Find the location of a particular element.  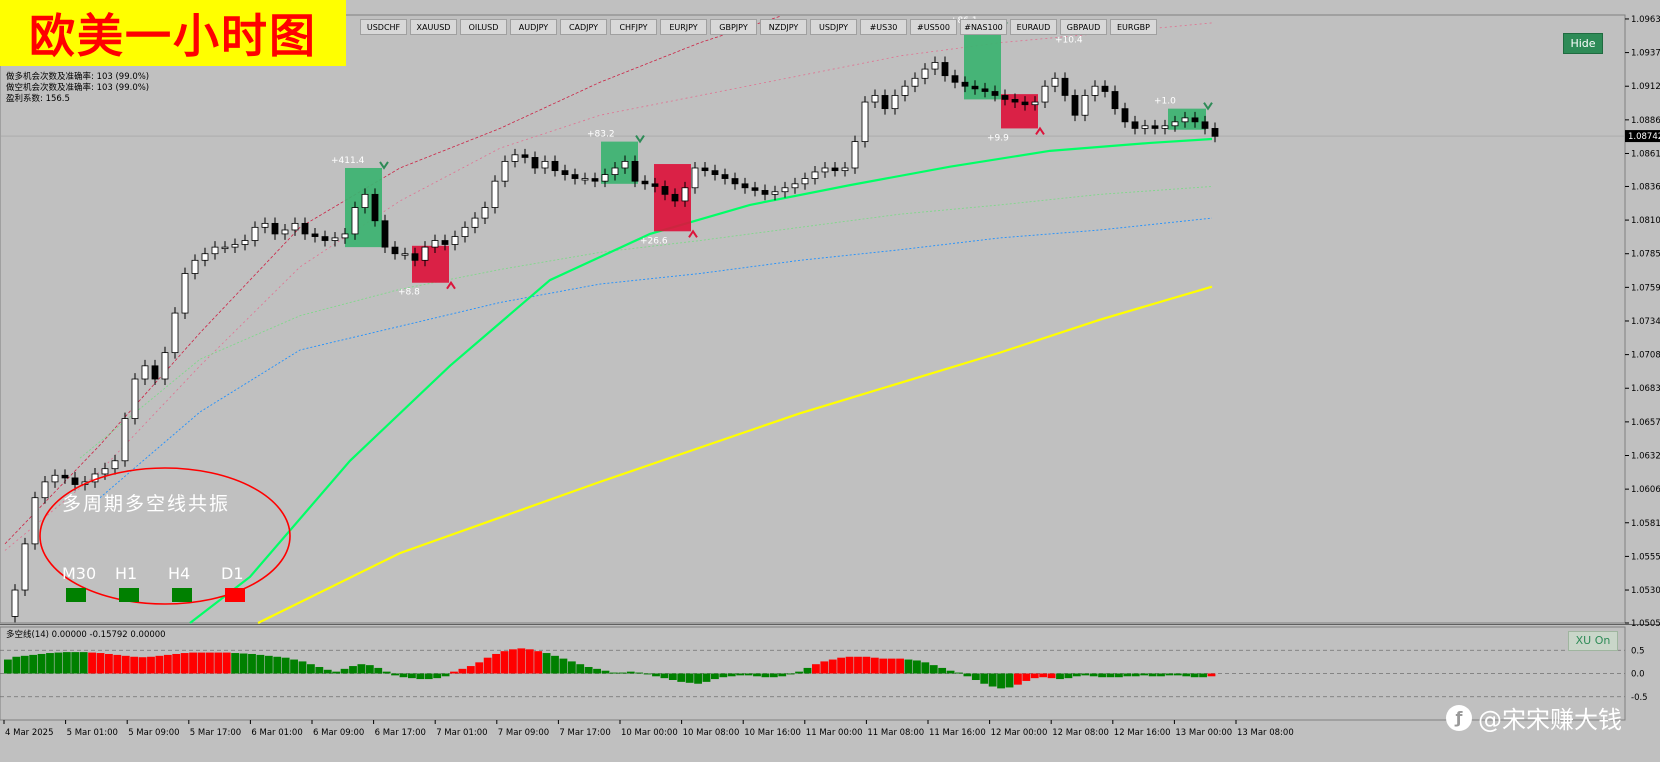

symbol-tab: EURAUD is located at coordinates (1033, 27).